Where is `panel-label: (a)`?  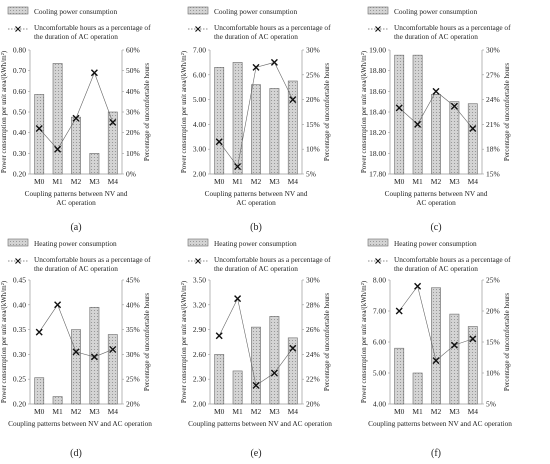
panel-label: (a) is located at coordinates (75, 227).